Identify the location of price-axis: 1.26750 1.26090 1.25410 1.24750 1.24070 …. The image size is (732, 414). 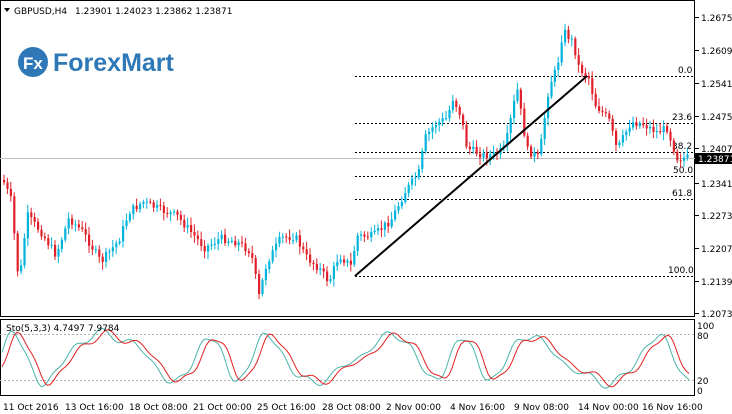
(713, 167).